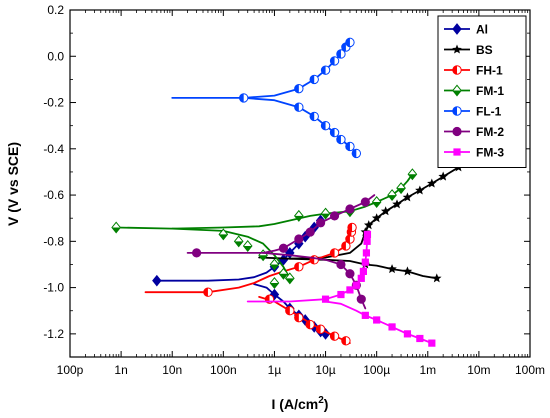  Describe the element at coordinates (53, 195) in the screenshot. I see `y-tick-label: -0.6` at that location.